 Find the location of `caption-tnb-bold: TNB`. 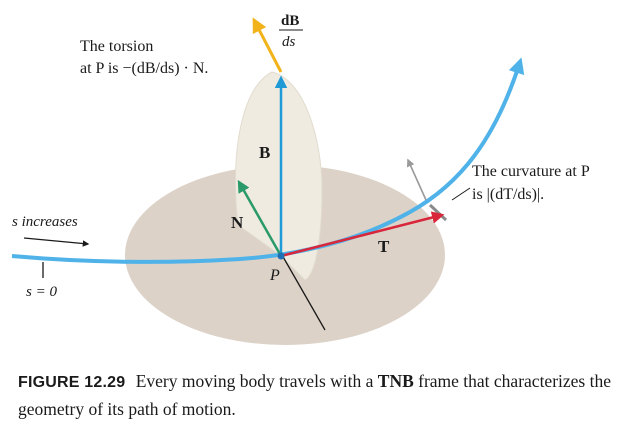

caption-tnb-bold: TNB is located at coordinates (395, 381).